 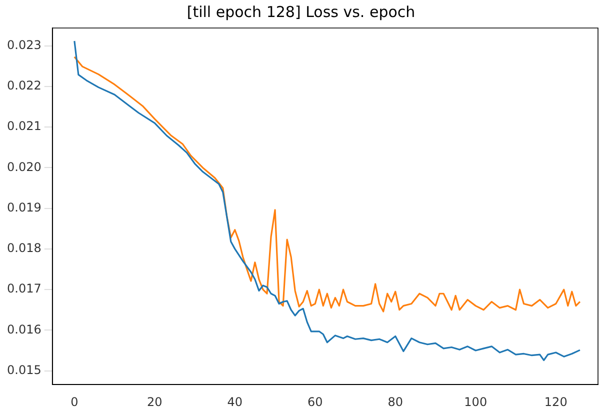 What do you see at coordinates (556, 401) in the screenshot?
I see `x-tick-label: 120` at bounding box center [556, 401].